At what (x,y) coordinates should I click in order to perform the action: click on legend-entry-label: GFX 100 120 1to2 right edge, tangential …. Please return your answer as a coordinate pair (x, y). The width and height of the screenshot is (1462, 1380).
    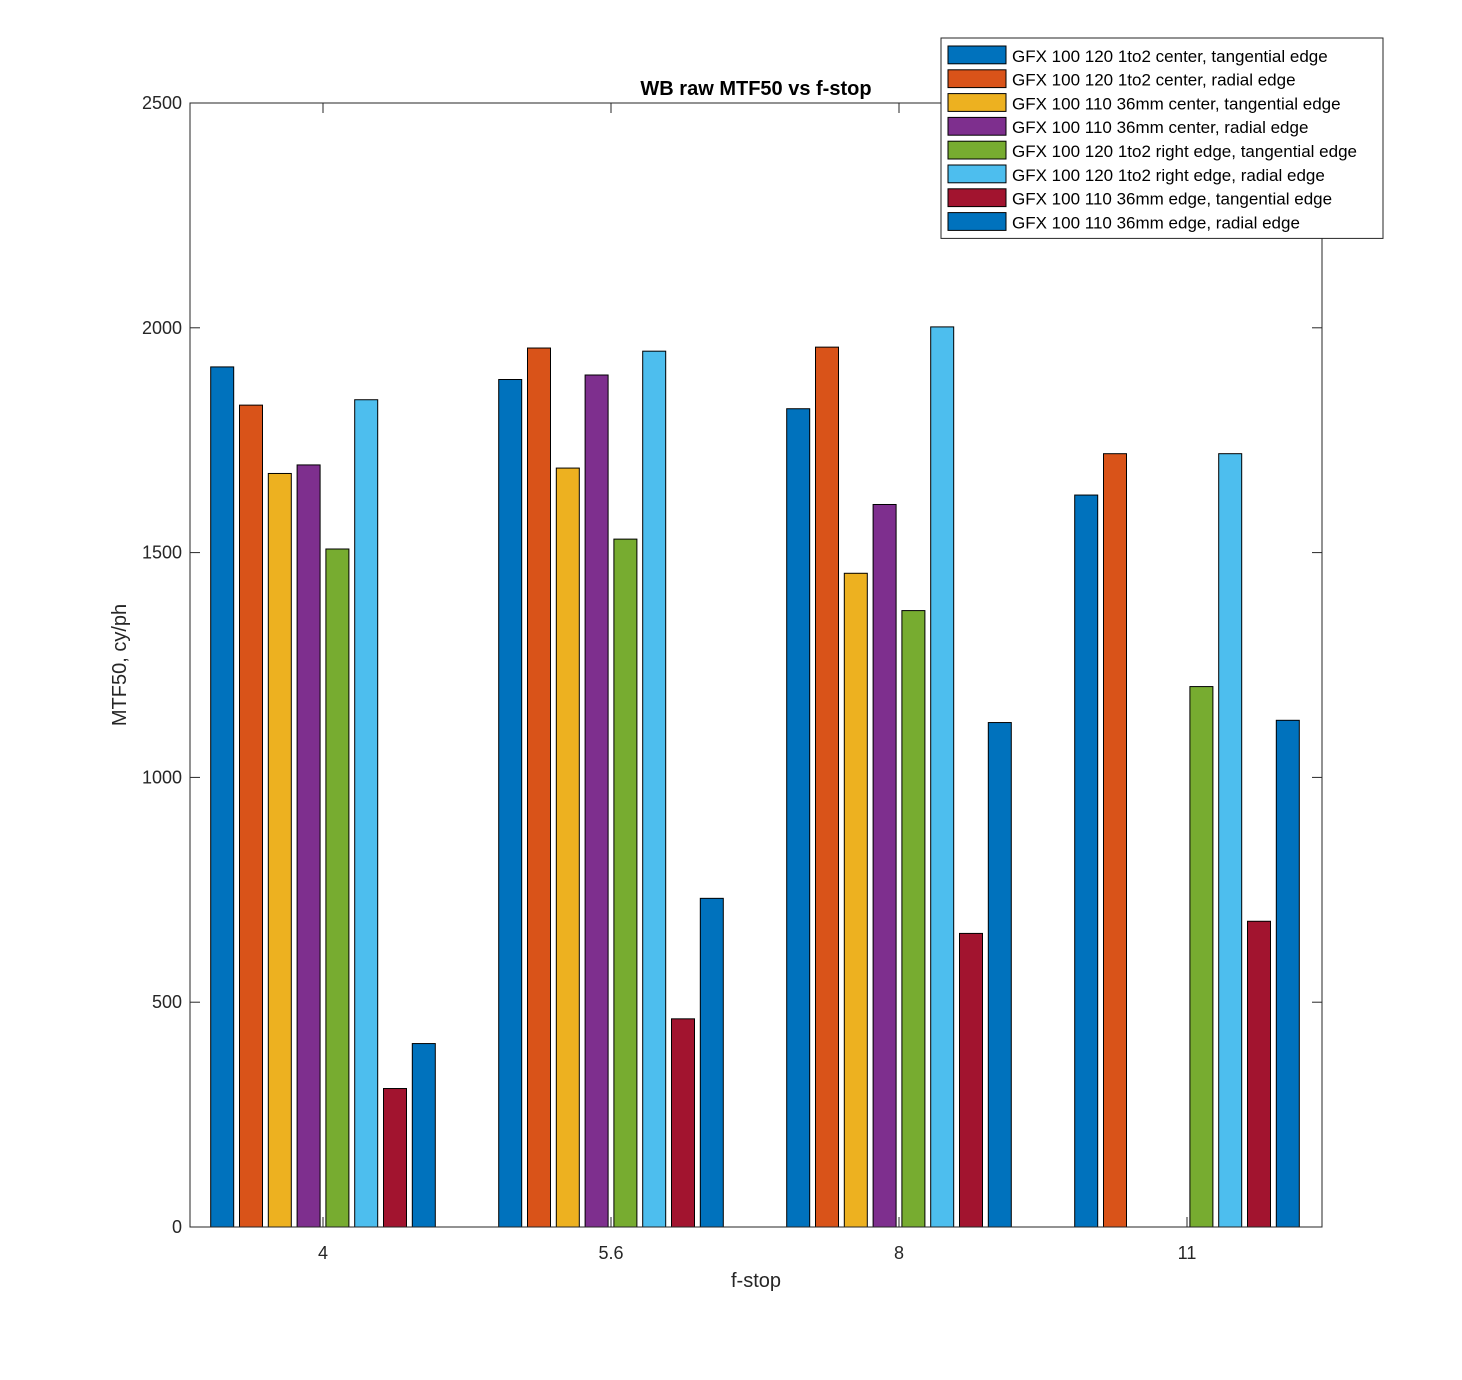
    Looking at the image, I should click on (1184, 151).